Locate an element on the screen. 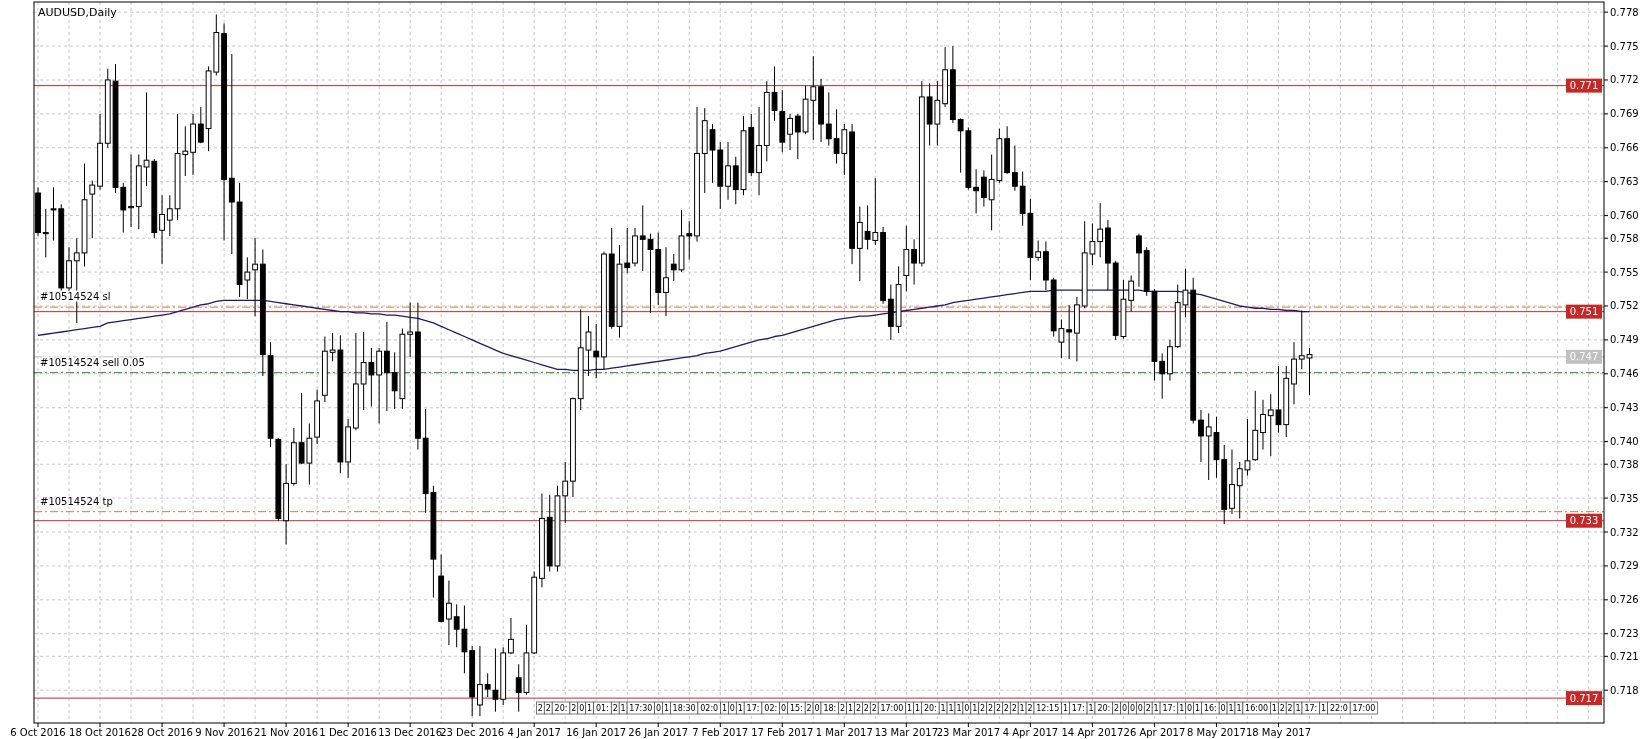 Image resolution: width=1645 pixels, height=739 pixels. x-tick-label: 23 Mar 2017 is located at coordinates (968, 732).